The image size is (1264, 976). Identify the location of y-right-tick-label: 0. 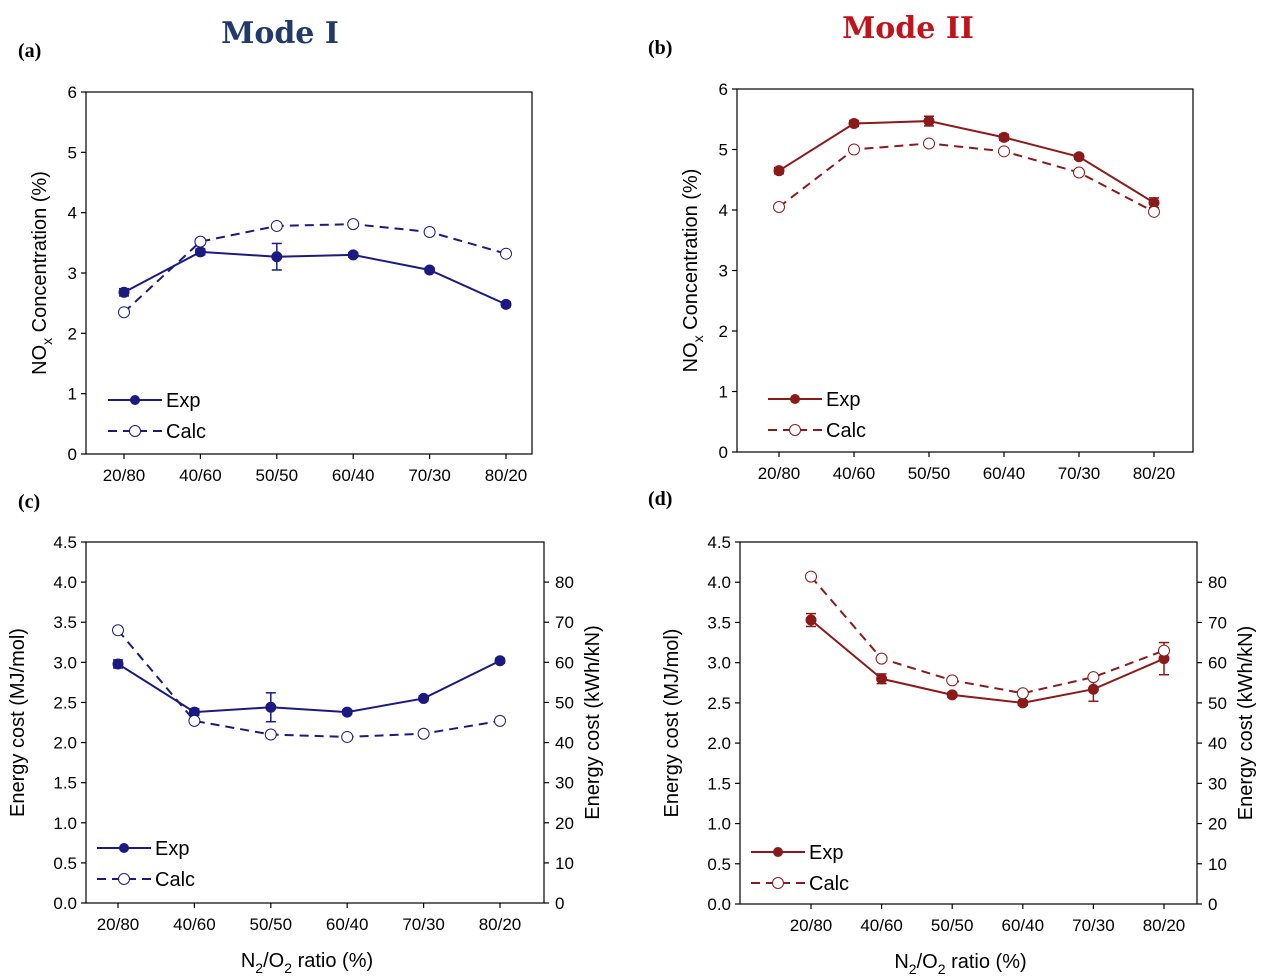
(559, 903).